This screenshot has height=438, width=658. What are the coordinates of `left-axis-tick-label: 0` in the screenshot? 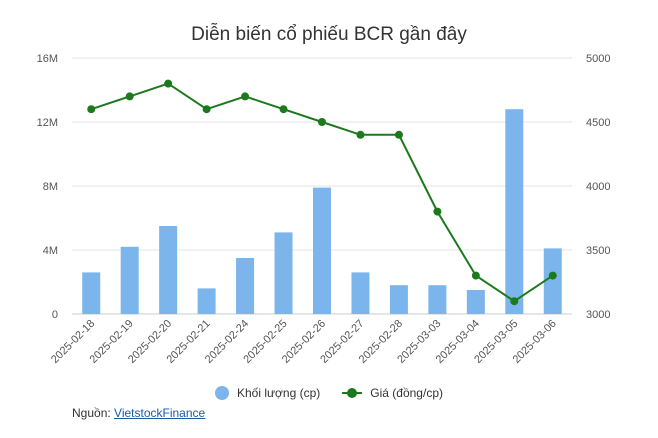 It's located at (55, 315).